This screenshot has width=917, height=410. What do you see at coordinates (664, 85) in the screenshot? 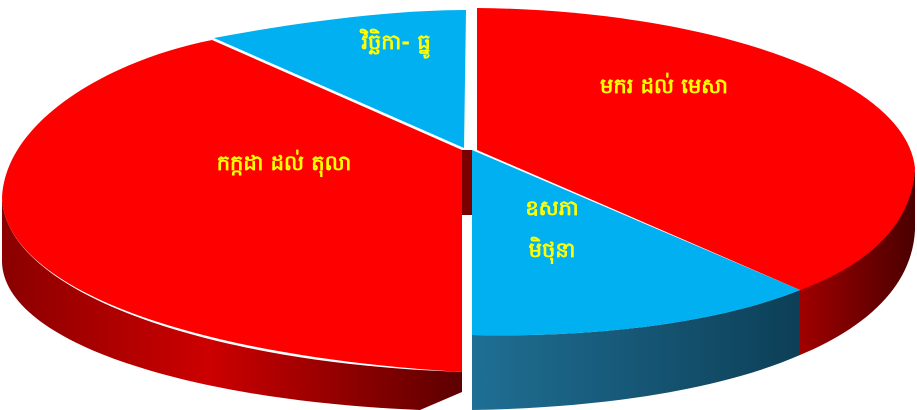
I see `slice-label-makara-mesa: មករ ដល់ មេសា` at bounding box center [664, 85].